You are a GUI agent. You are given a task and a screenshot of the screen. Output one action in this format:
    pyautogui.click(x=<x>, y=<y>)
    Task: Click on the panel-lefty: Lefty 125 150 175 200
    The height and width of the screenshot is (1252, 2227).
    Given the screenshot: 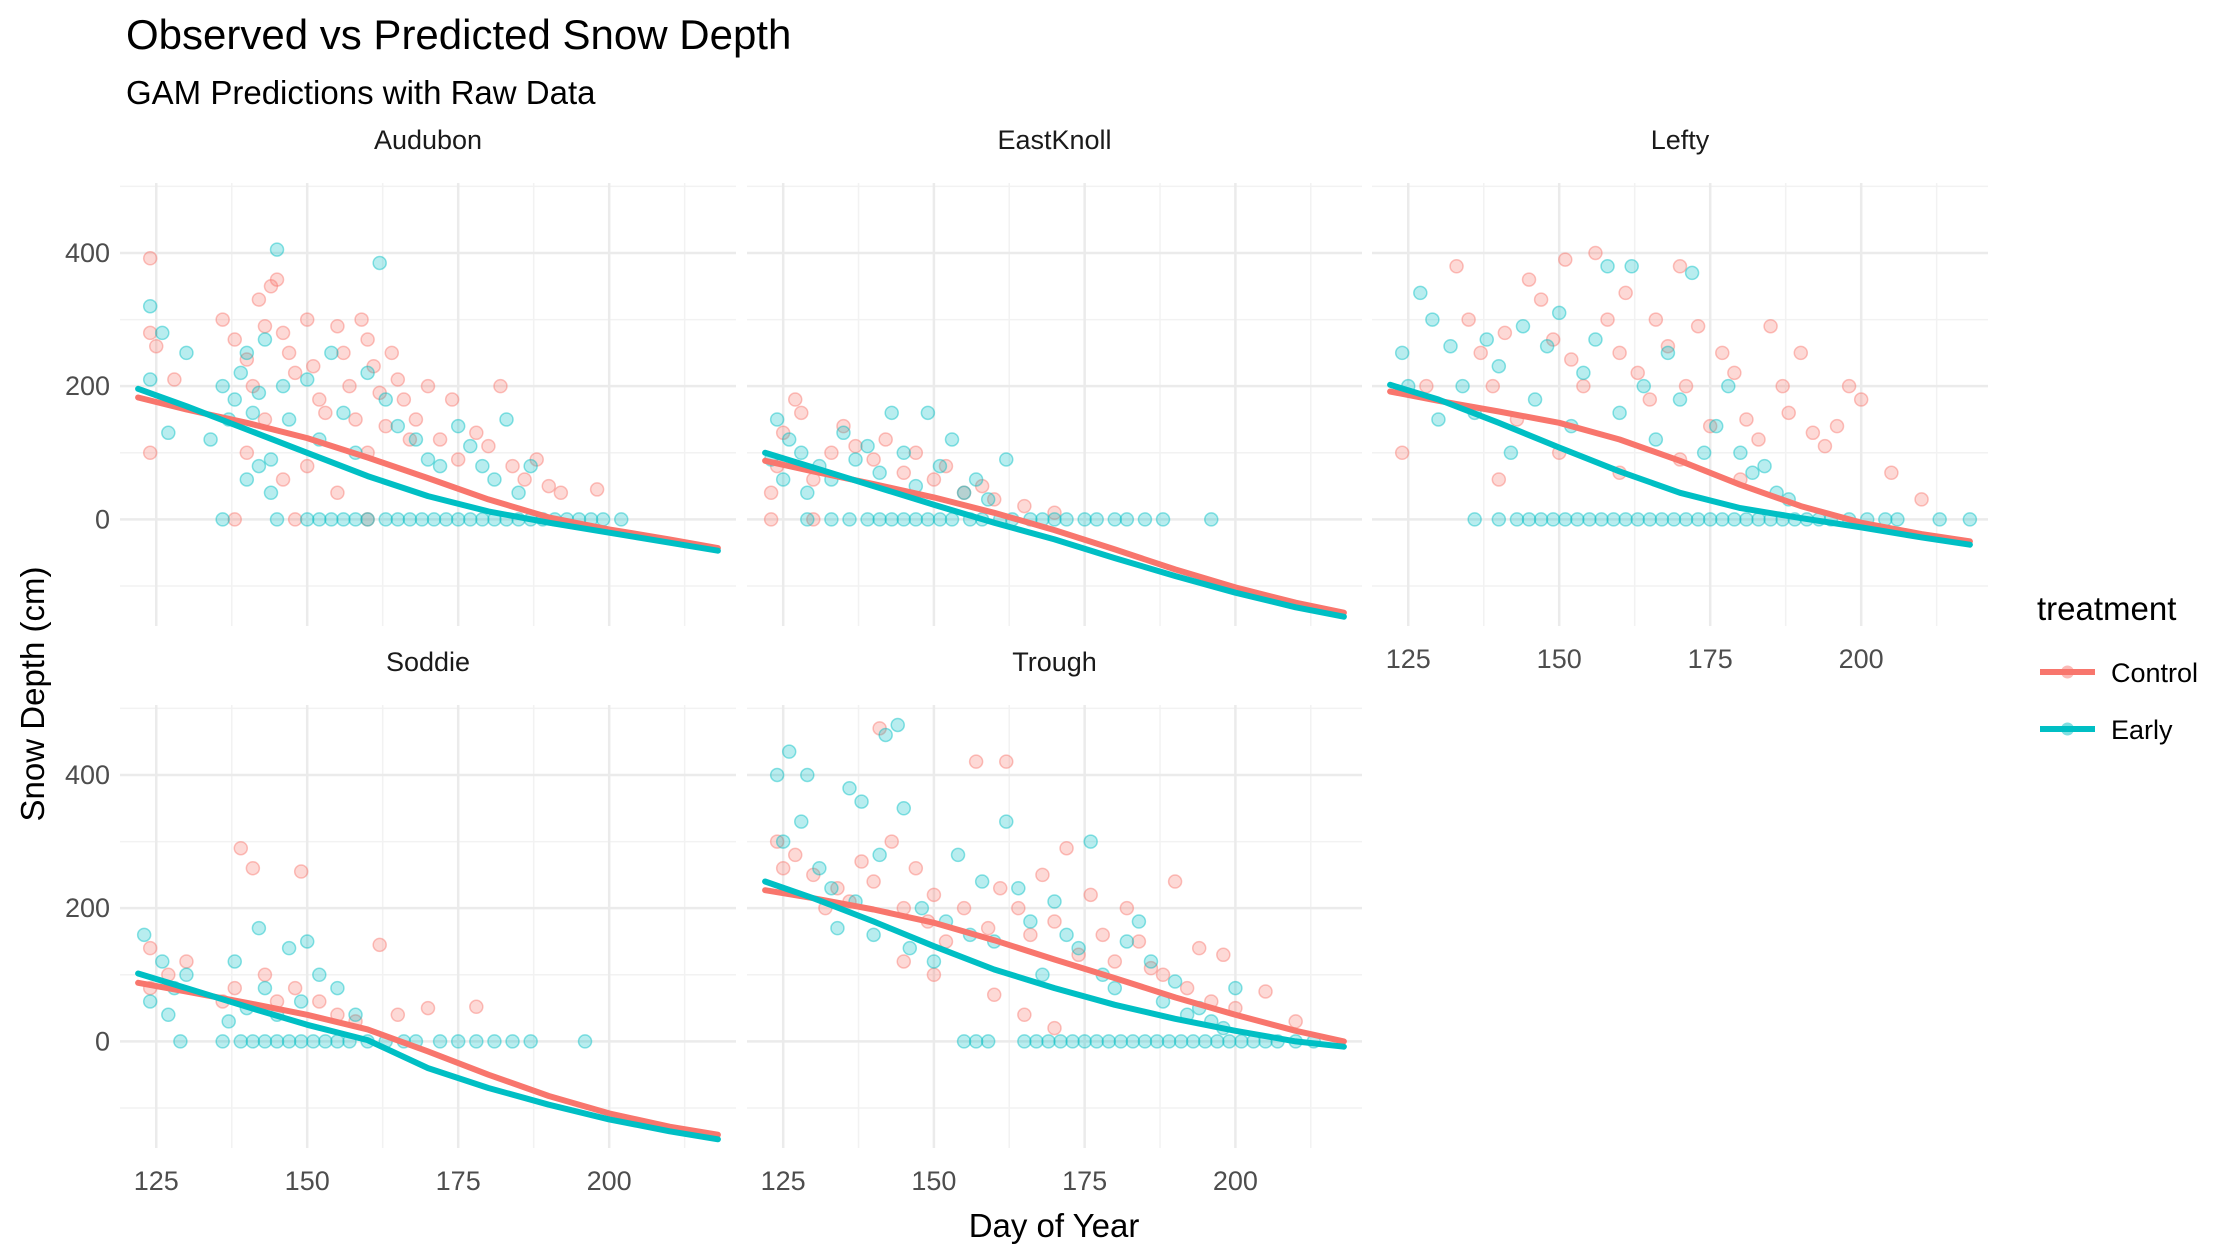 What is the action you would take?
    pyautogui.click(x=1680, y=399)
    